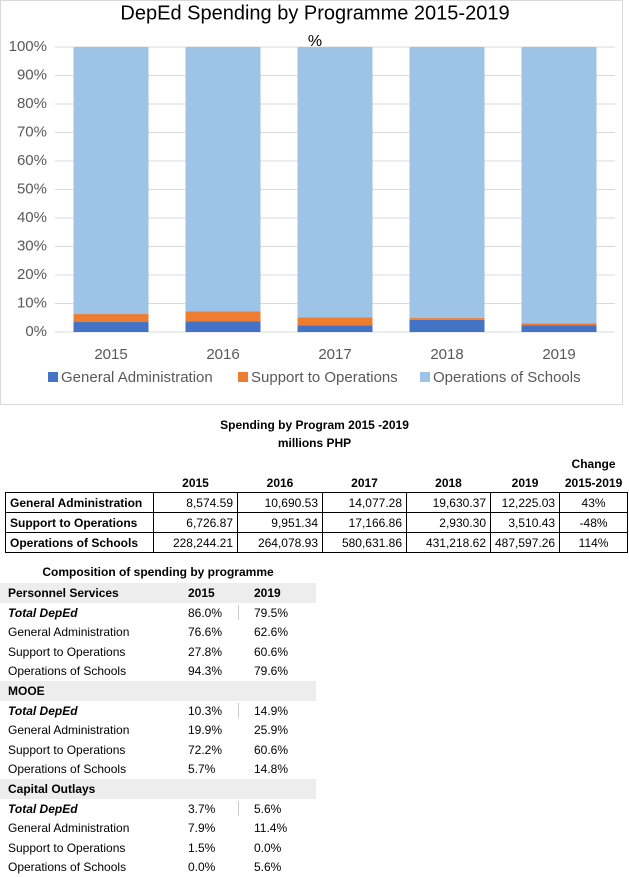  What do you see at coordinates (32, 217) in the screenshot?
I see `y-tick-label: 40%` at bounding box center [32, 217].